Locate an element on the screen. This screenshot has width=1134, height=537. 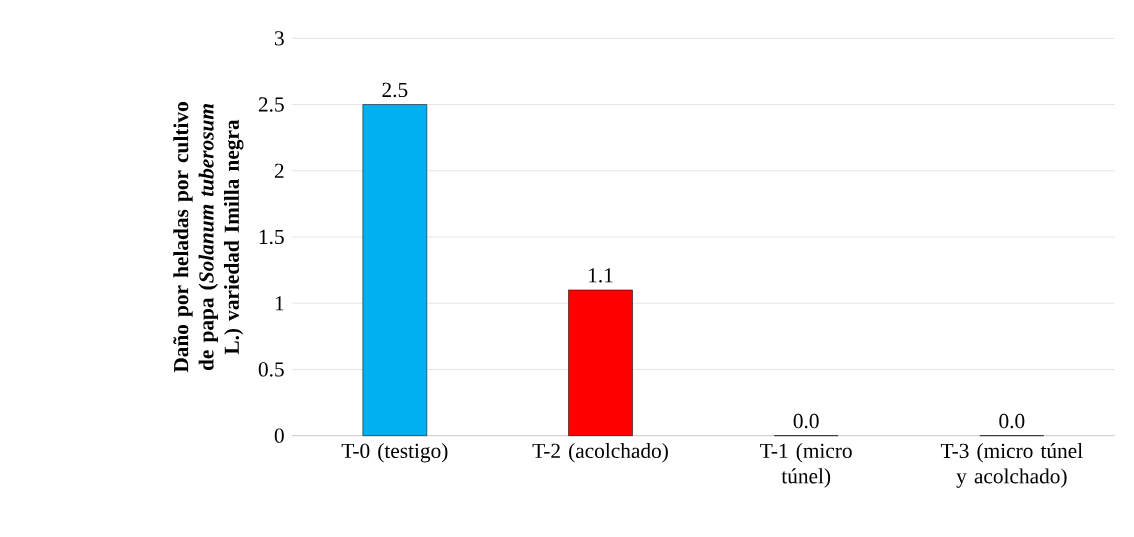
data-label: 1.1 is located at coordinates (601, 275).